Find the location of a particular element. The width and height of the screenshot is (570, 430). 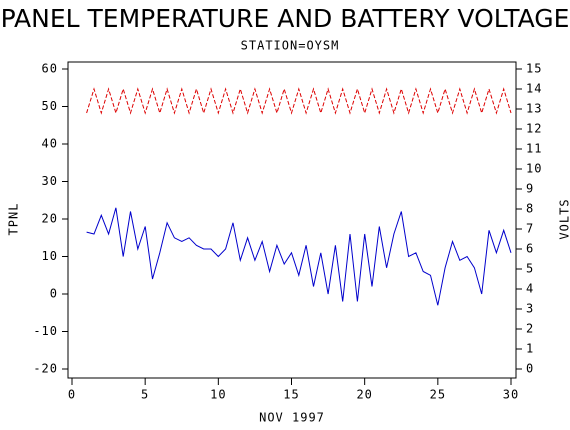

series-line is located at coordinates (299, 101).